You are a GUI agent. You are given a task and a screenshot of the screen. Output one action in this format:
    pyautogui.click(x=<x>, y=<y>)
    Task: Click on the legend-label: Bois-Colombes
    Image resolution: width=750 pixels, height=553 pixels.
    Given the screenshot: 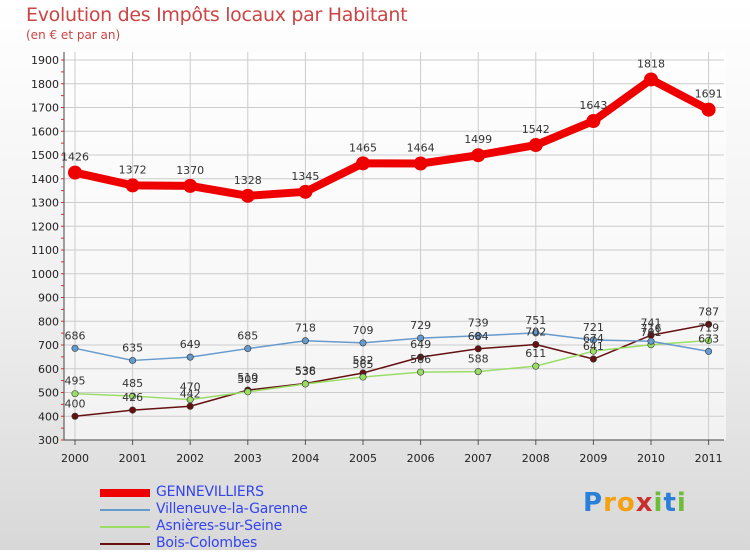 What is the action you would take?
    pyautogui.click(x=207, y=543)
    